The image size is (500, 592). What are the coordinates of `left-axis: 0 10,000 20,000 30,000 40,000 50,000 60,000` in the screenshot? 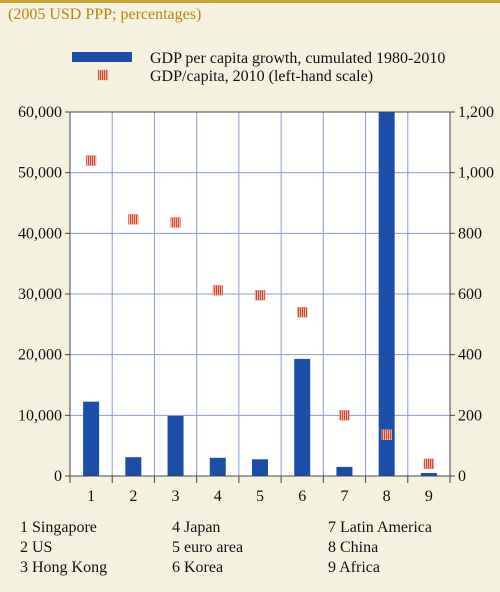 It's located at (44, 294).